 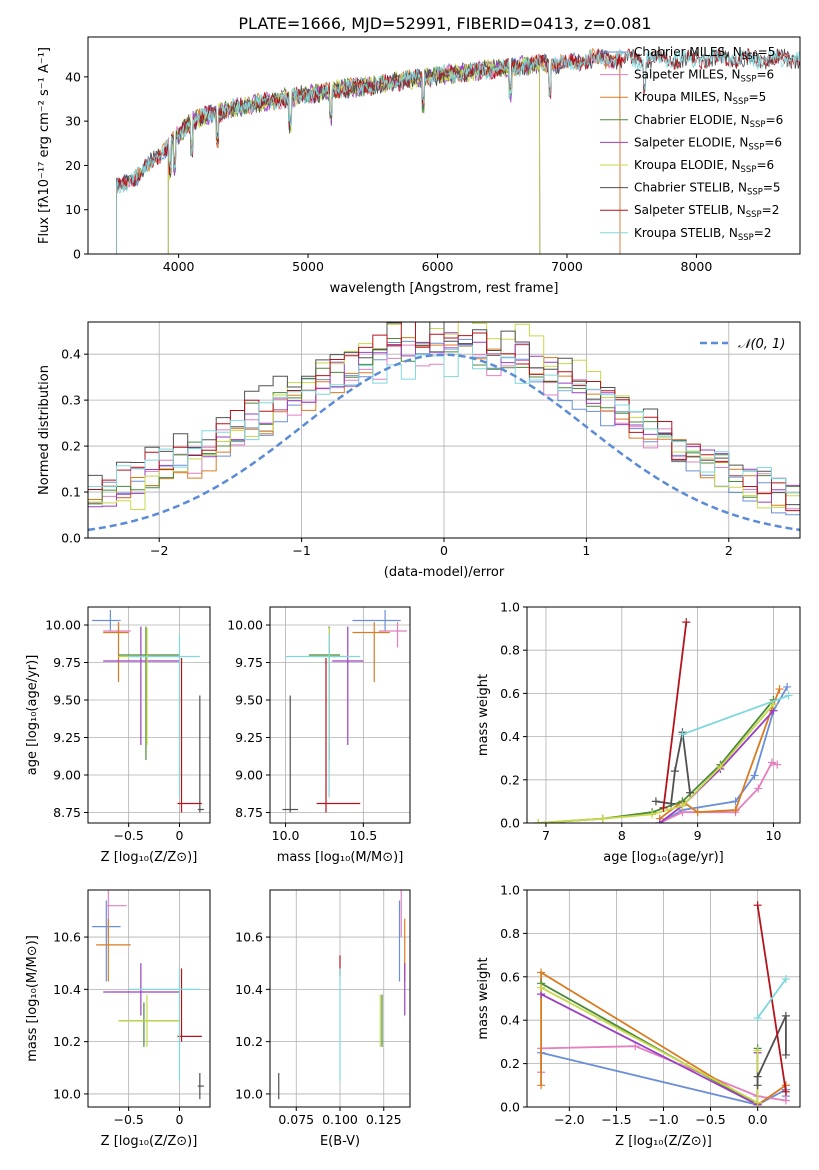 I want to click on y-tick-label: 0.3, so click(x=71, y=400).